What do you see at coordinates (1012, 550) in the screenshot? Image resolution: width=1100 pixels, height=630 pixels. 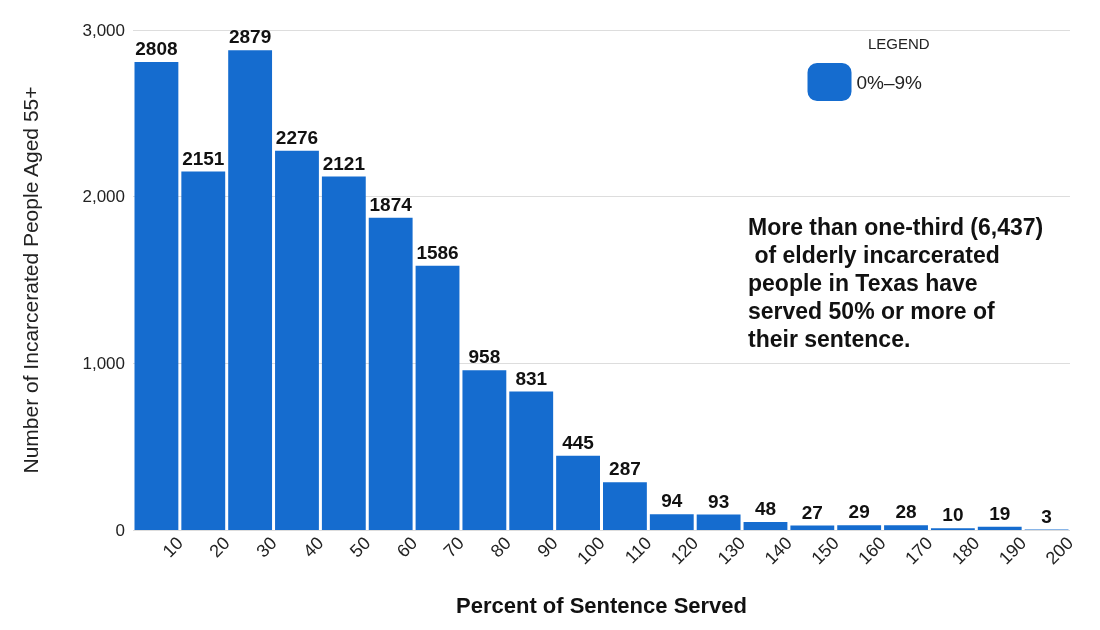 I see `x-tick-label: 190` at bounding box center [1012, 550].